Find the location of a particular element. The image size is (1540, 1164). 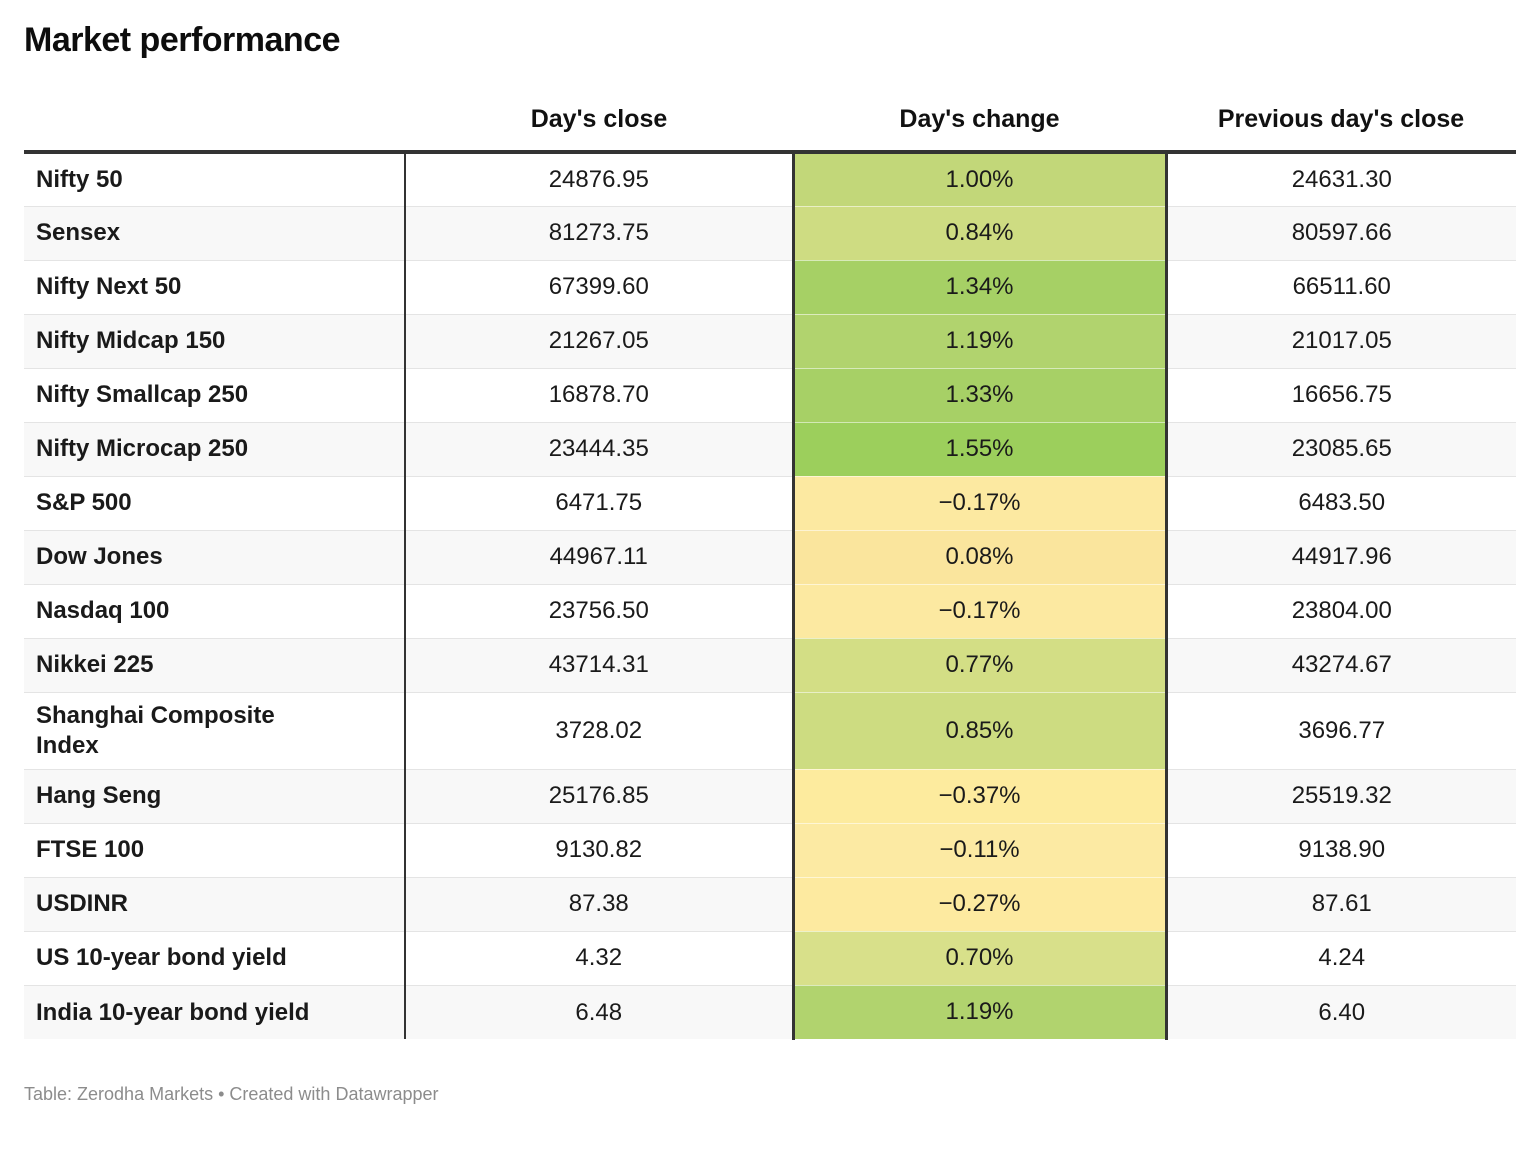

days-close-cell: 87.38 is located at coordinates (599, 904).